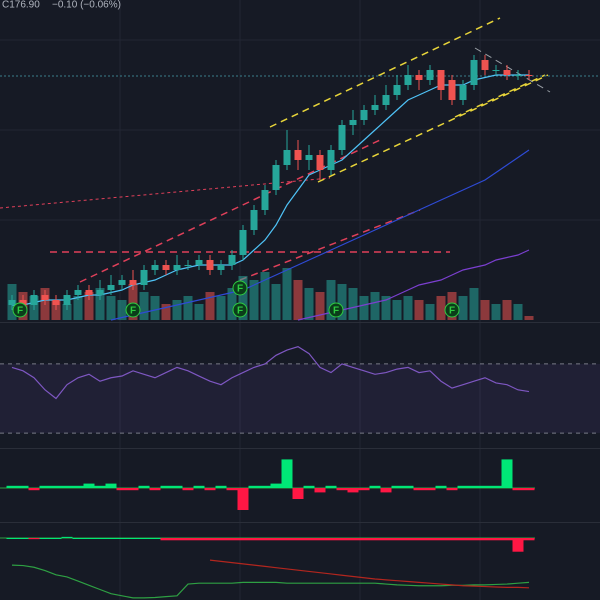 The width and height of the screenshot is (600, 600). Describe the element at coordinates (270, 372) in the screenshot. I see `indicator-line` at that location.